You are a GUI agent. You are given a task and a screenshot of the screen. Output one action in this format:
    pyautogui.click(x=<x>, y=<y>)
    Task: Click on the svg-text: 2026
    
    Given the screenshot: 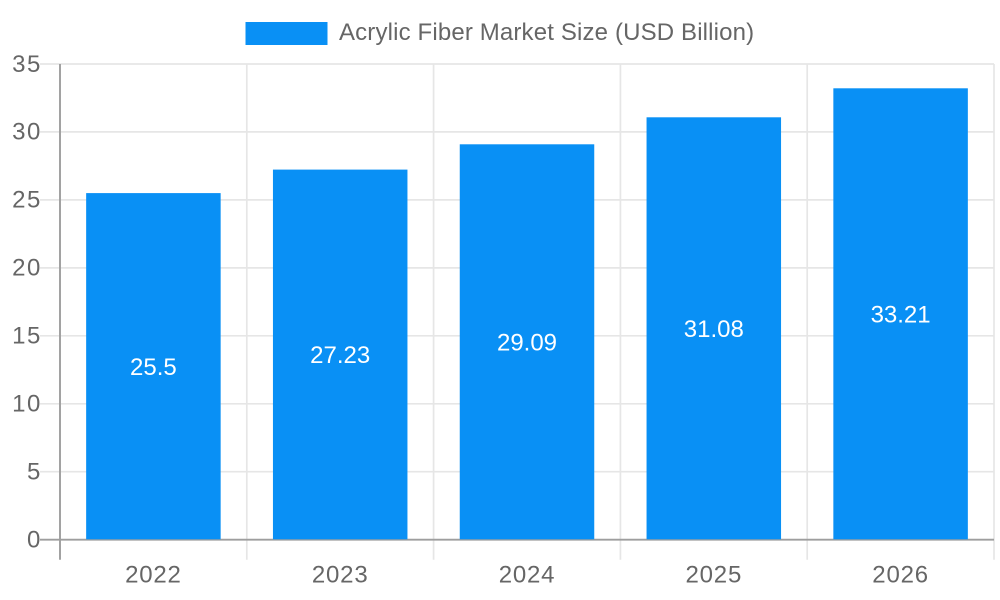 What is the action you would take?
    pyautogui.click(x=900, y=574)
    